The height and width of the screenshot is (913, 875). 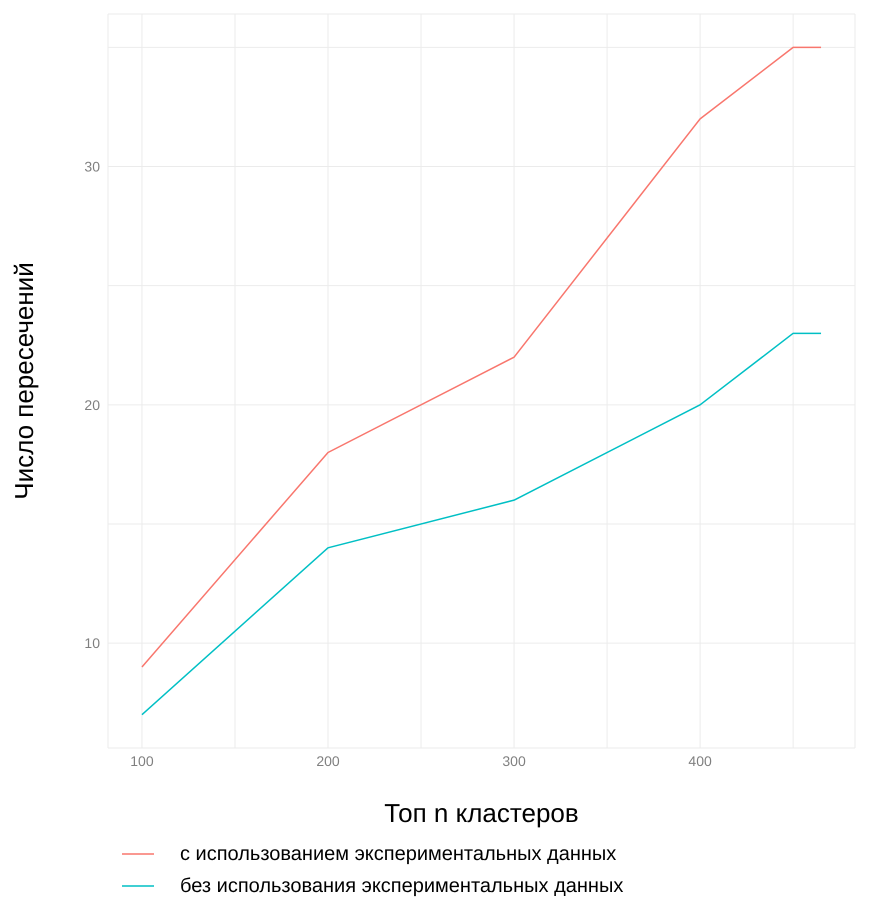 I want to click on legend-label: без использования экспериментальных данных, so click(x=402, y=886).